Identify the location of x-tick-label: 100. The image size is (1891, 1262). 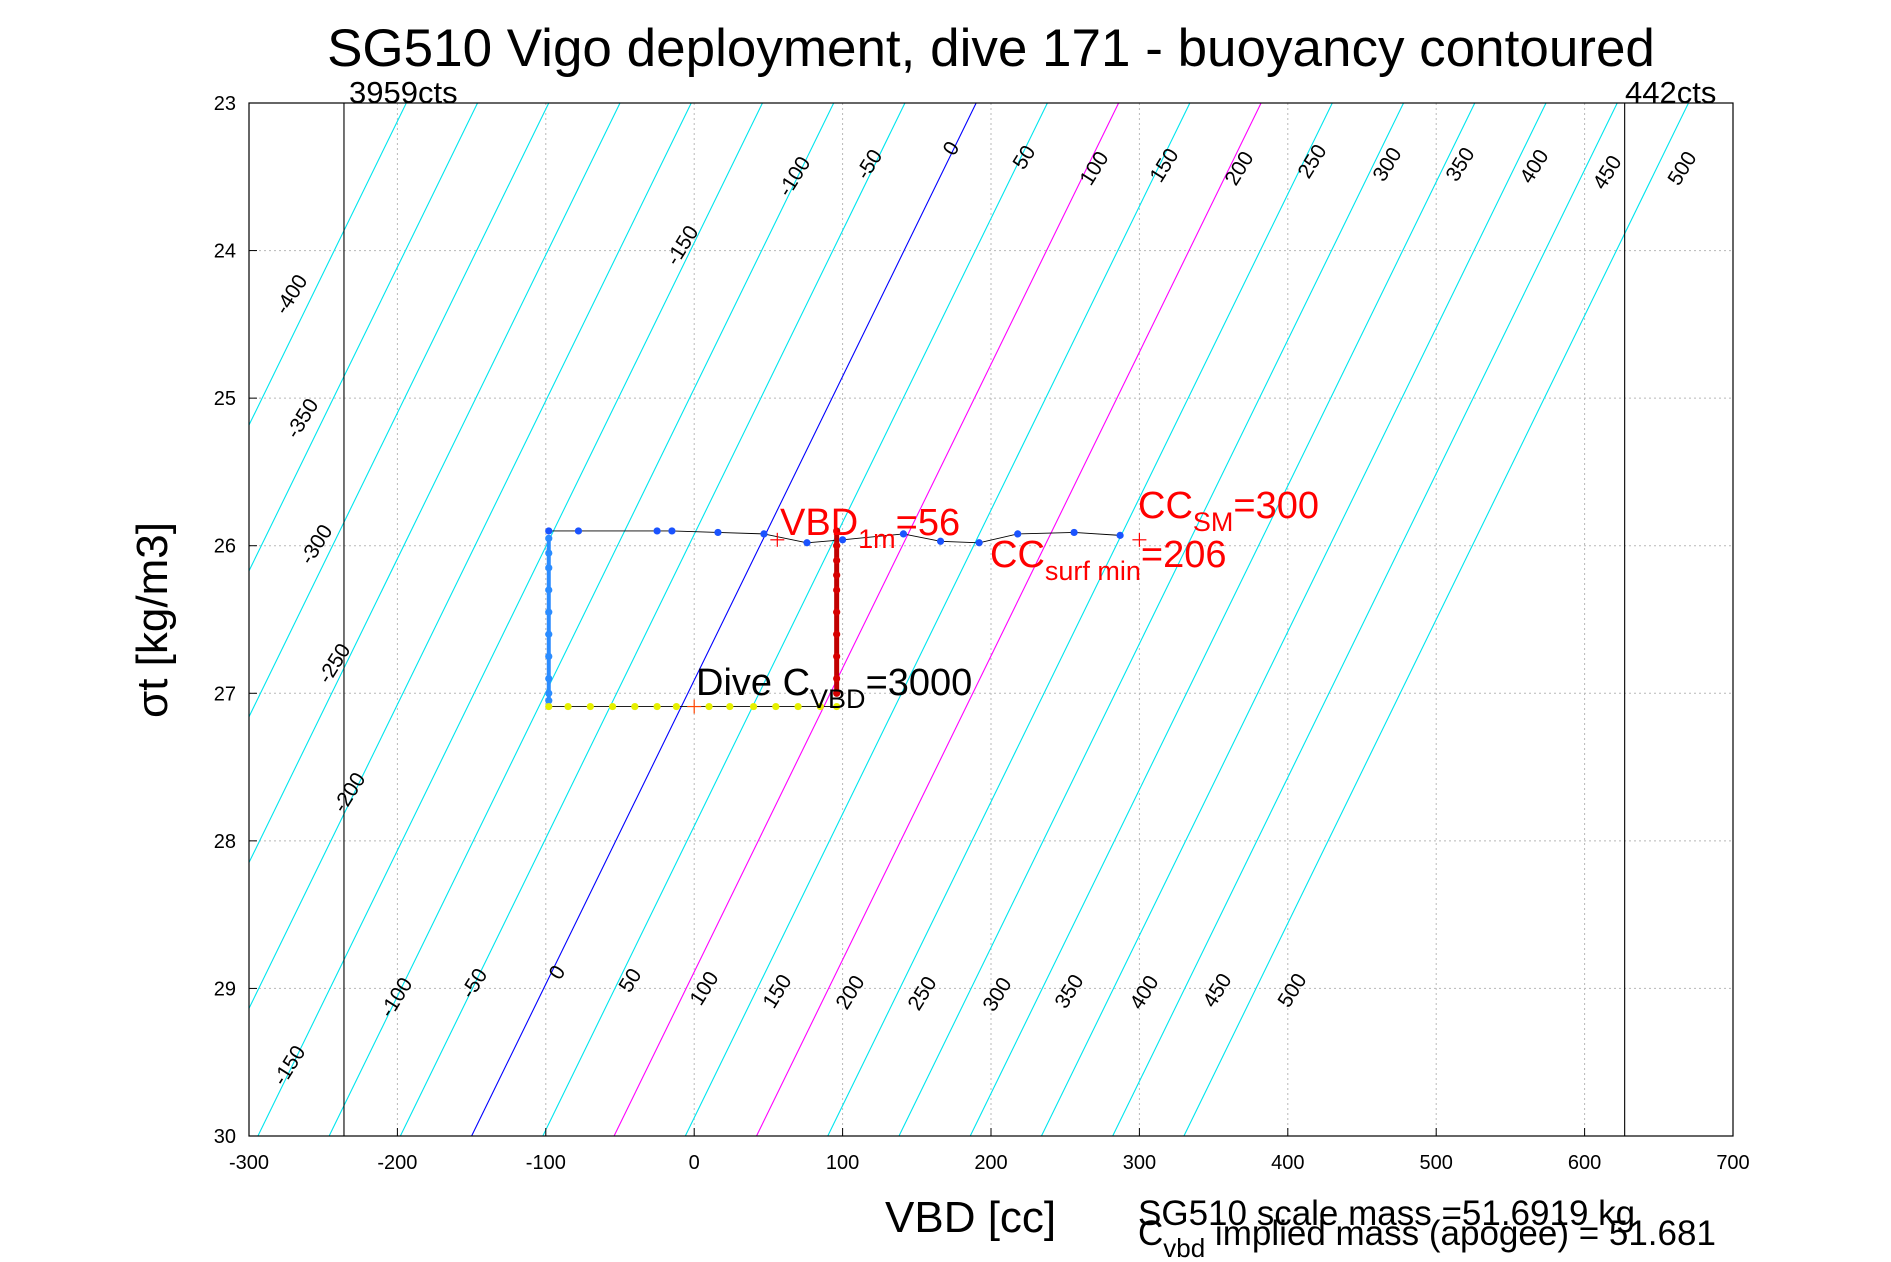
(842, 1163).